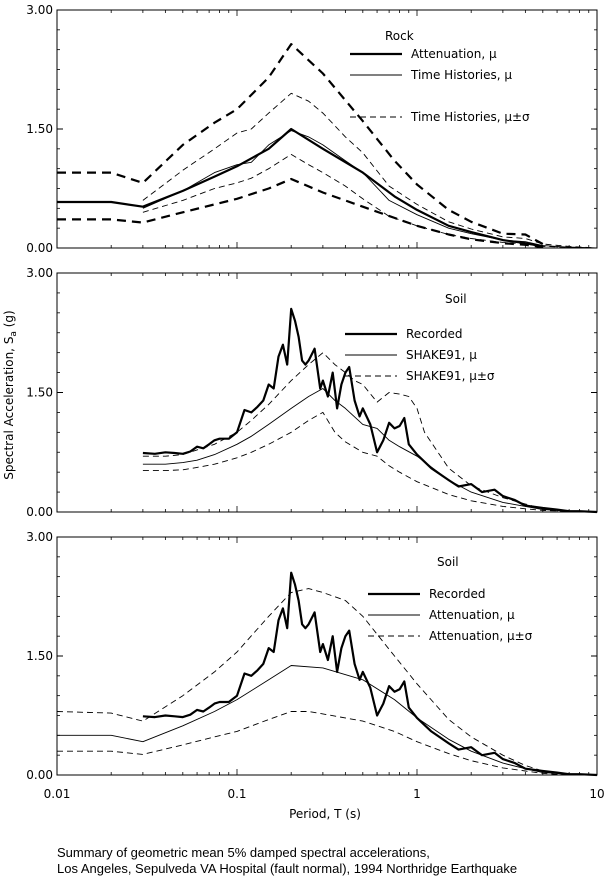 This screenshot has height=881, width=609. What do you see at coordinates (57, 794) in the screenshot?
I see `x-tick-label: 0.01` at bounding box center [57, 794].